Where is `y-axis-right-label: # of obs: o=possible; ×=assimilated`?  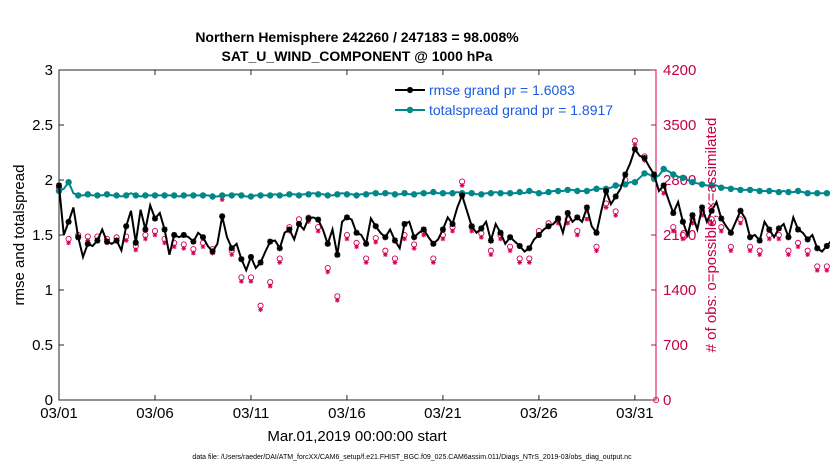
y-axis-right-label: # of obs: o=possible; ×=assimilated is located at coordinates (711, 235).